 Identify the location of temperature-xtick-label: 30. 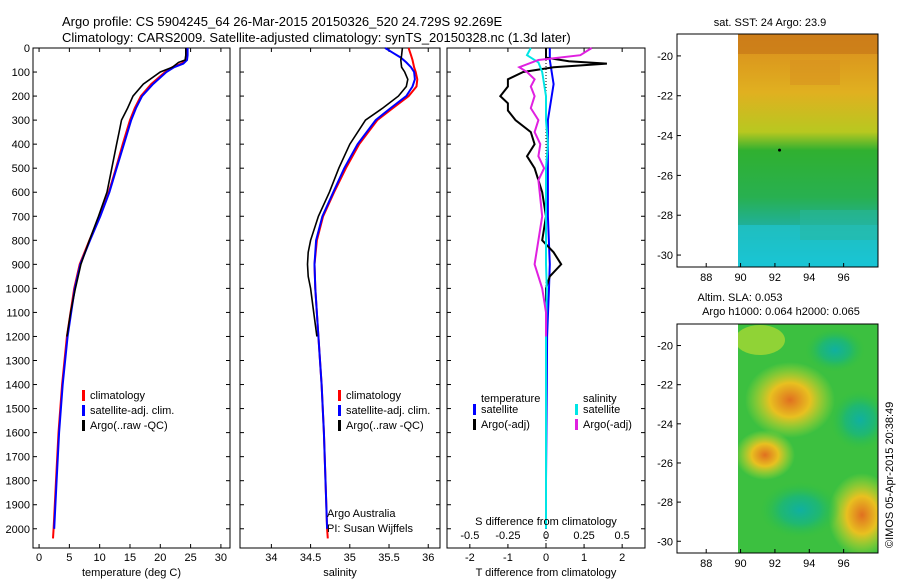
(221, 558).